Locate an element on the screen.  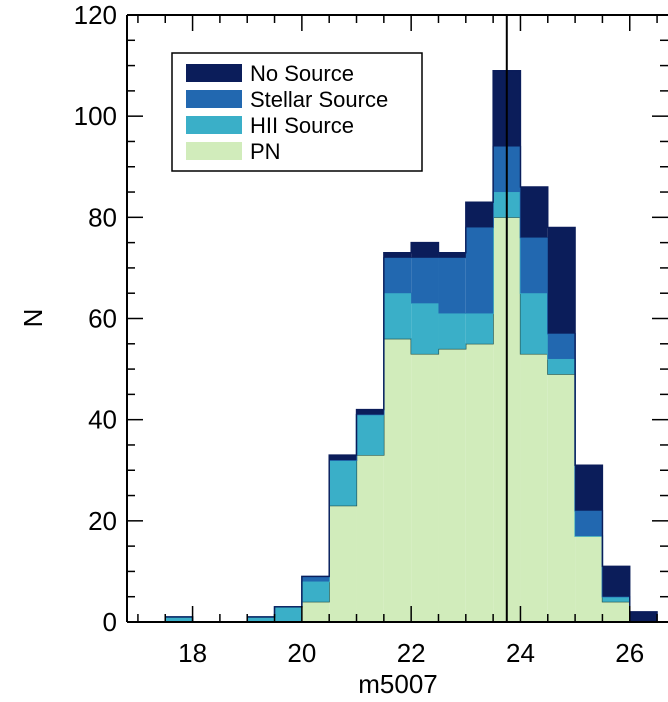
x-axis-title: m5007 is located at coordinates (398, 684).